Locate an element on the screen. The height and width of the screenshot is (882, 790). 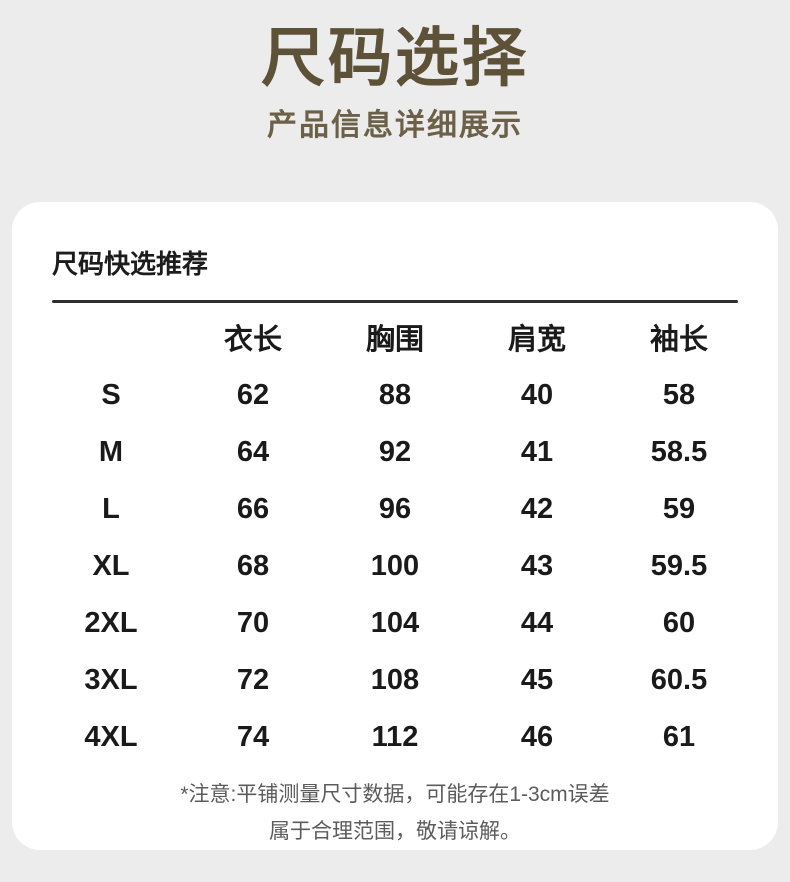
measurement-value: 45 is located at coordinates (537, 680).